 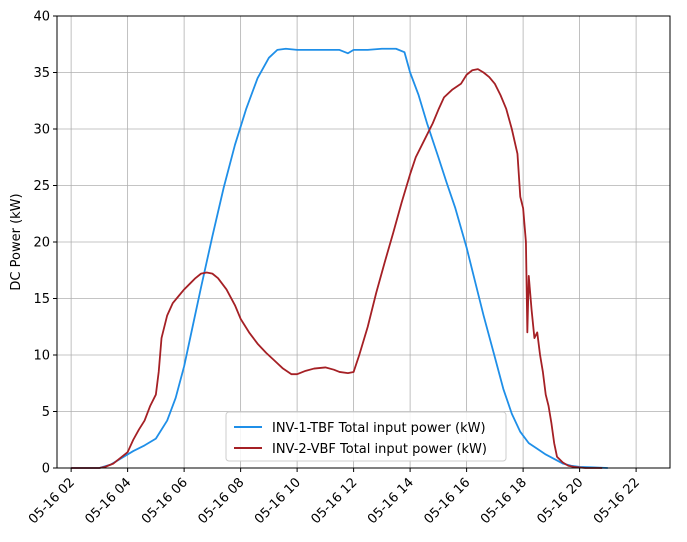 I want to click on y-tick-label: 30, so click(x=41, y=130).